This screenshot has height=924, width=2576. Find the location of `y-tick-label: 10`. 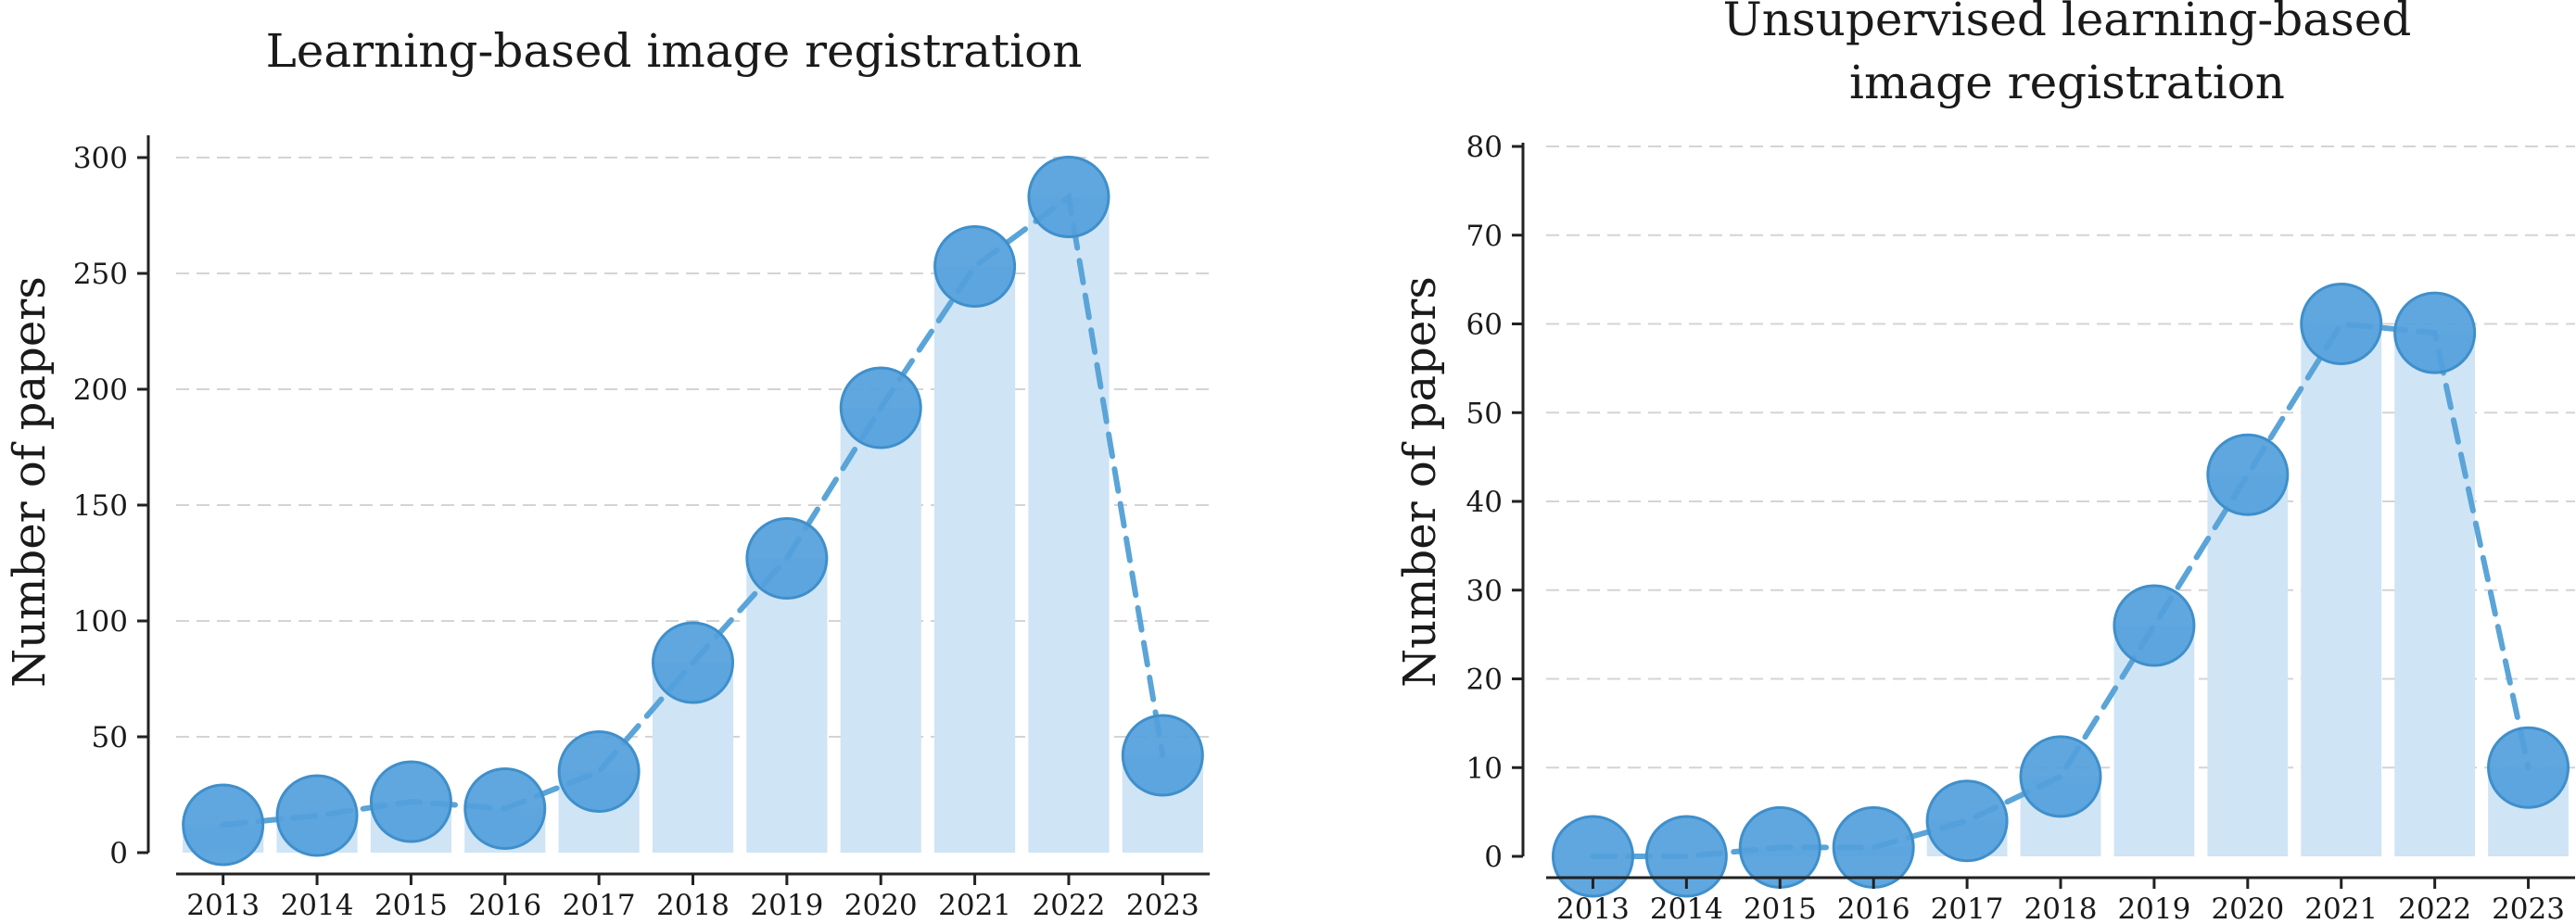

y-tick-label: 10 is located at coordinates (1484, 768).